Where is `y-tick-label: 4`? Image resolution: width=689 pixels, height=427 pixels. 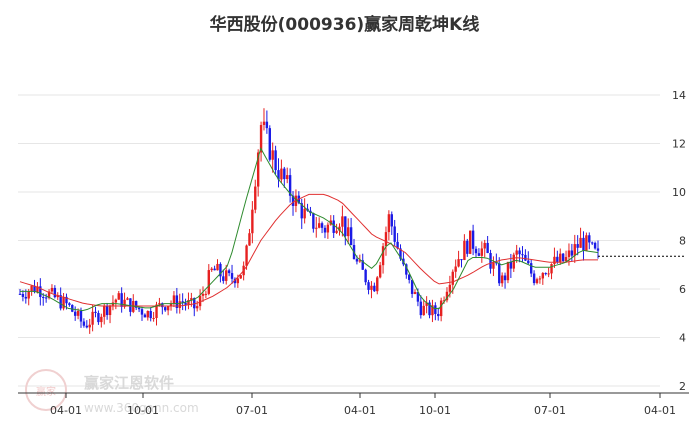
y-tick-label: 4 is located at coordinates (682, 338).